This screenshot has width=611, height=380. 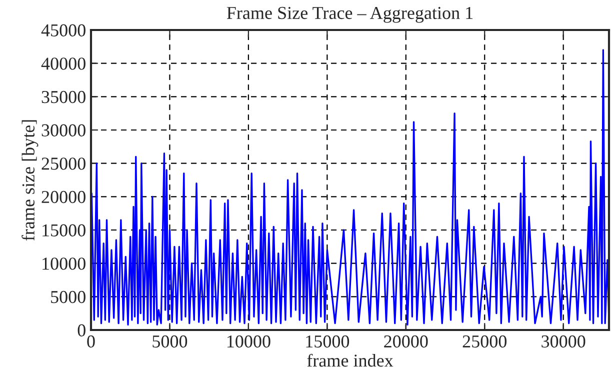 I want to click on y-tick-label: 5000, so click(x=68, y=297).